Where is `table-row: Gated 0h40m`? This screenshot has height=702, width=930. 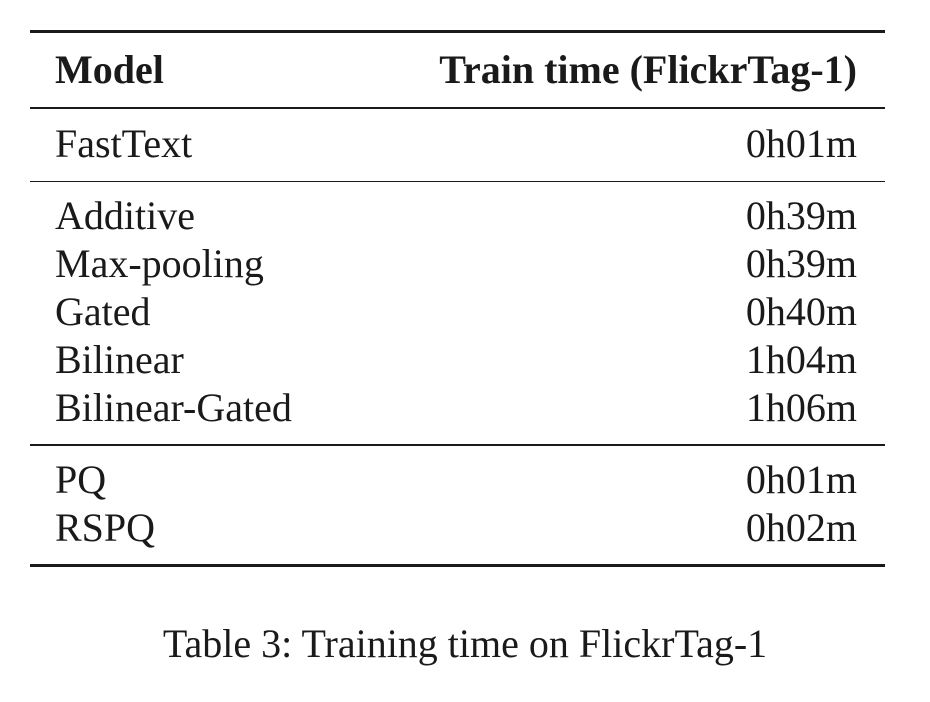 table-row: Gated 0h40m is located at coordinates (457, 312).